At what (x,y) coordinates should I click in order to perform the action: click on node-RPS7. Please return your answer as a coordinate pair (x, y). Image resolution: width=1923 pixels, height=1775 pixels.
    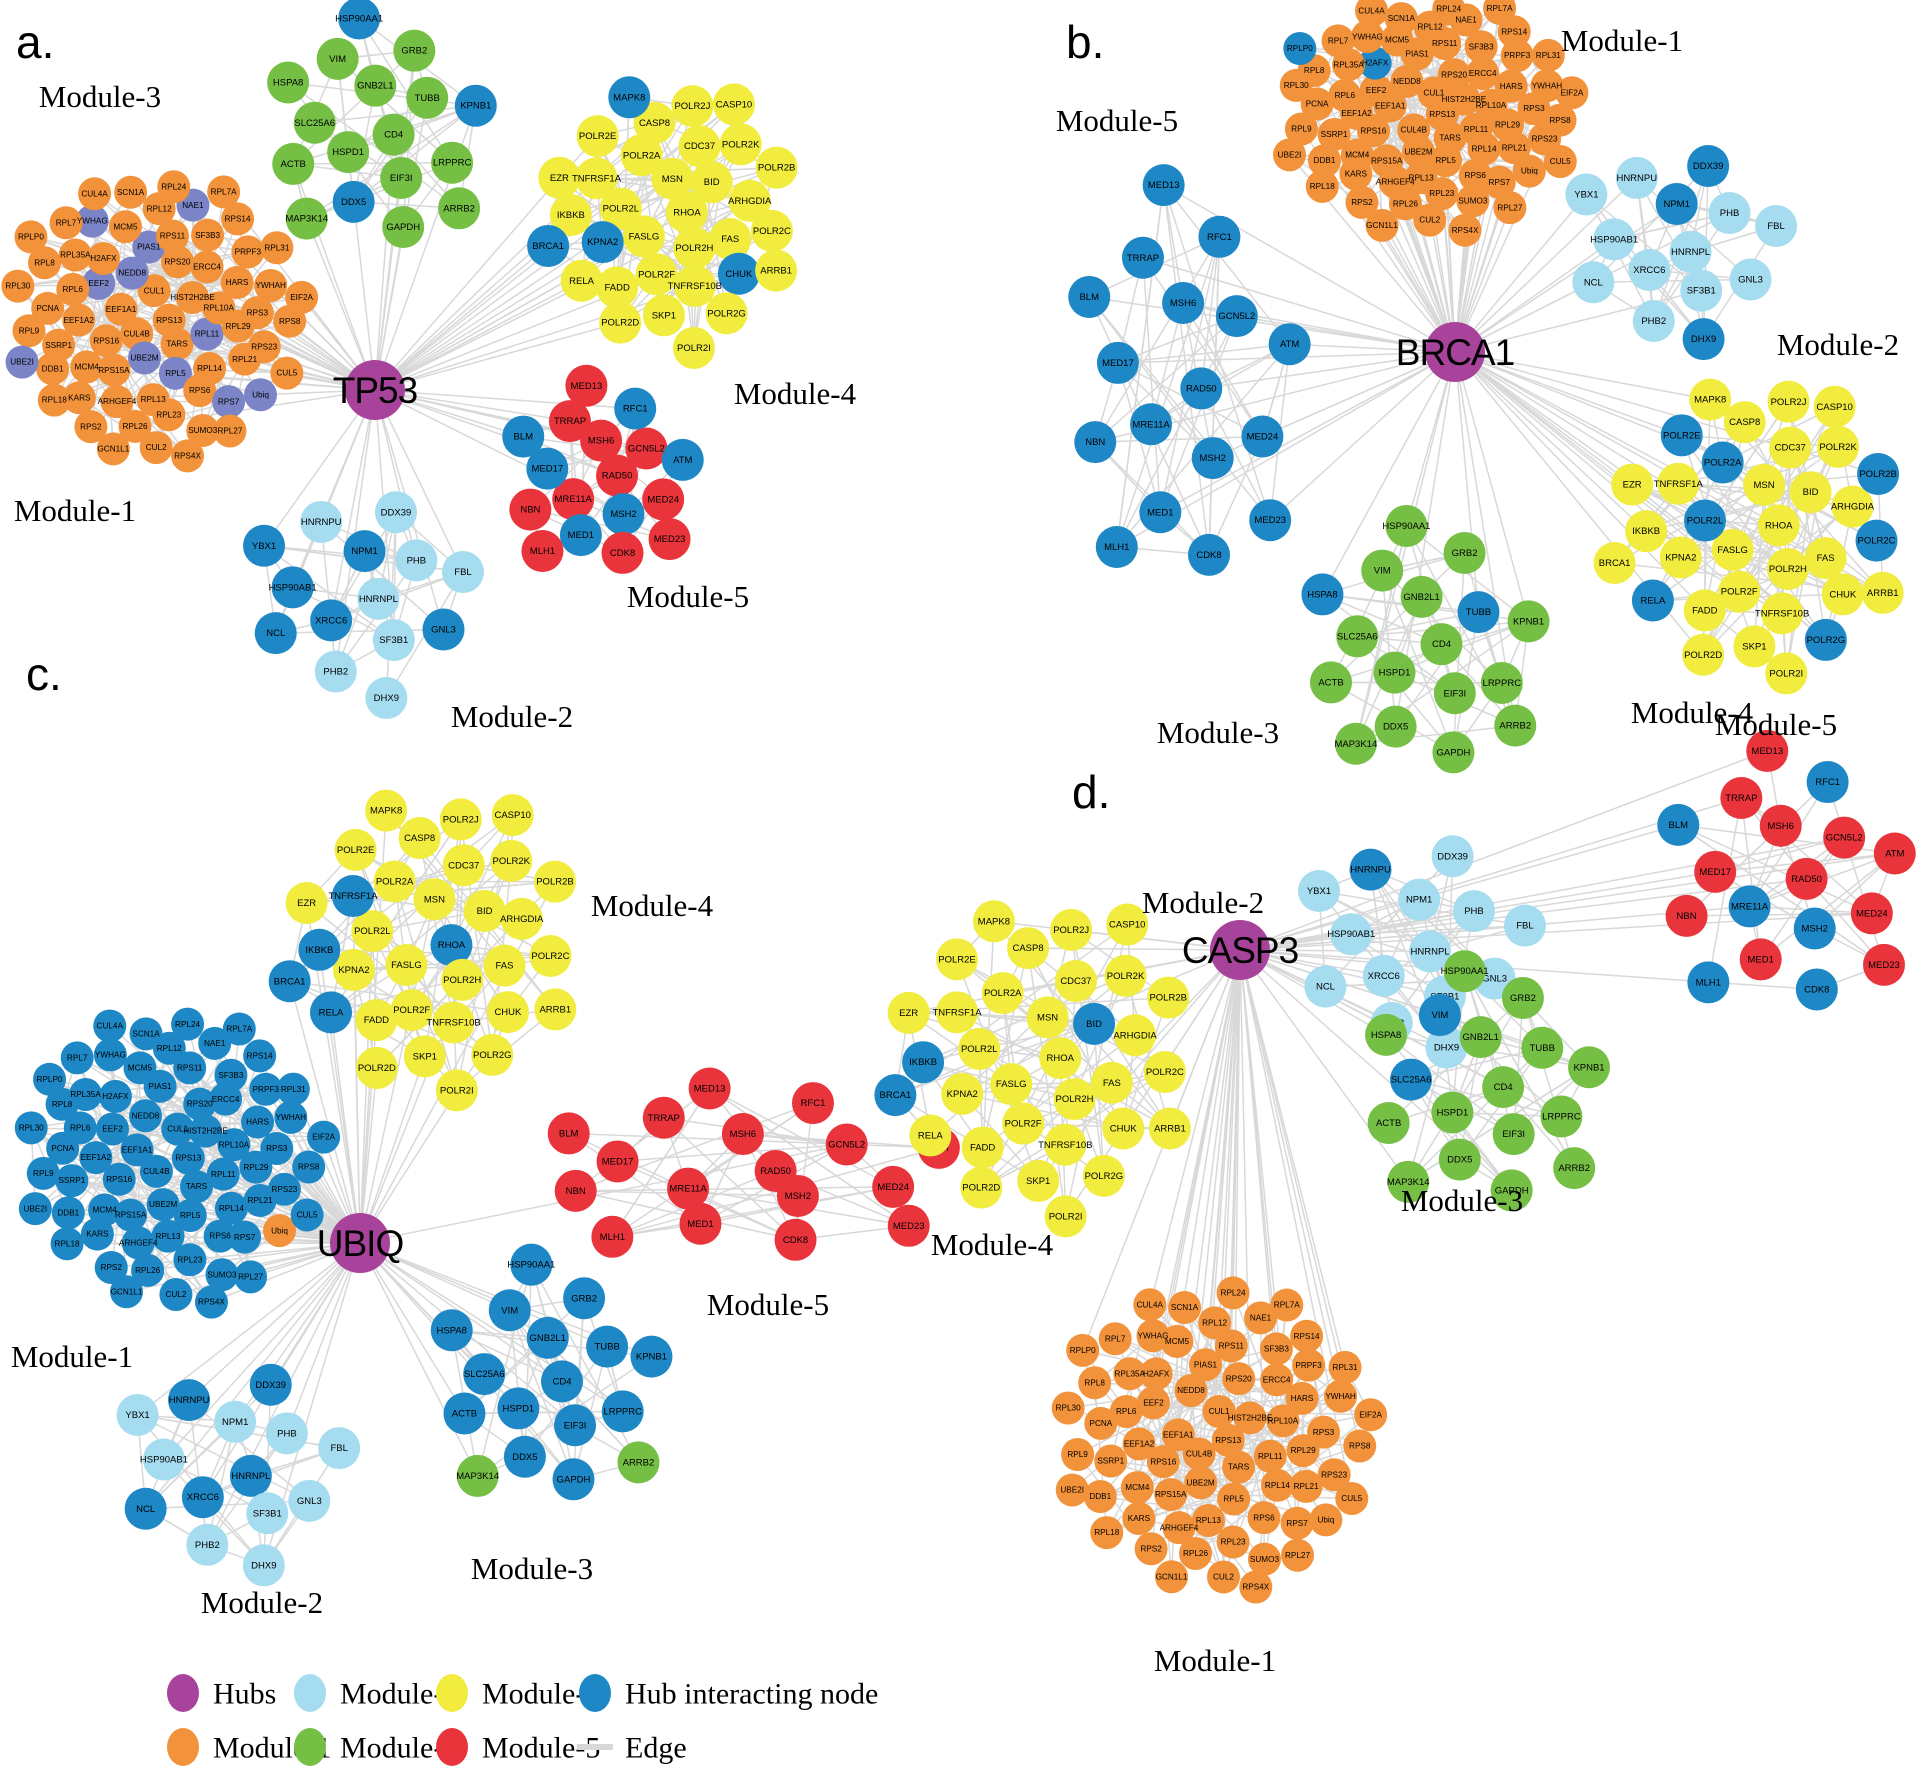
    Looking at the image, I should click on (1297, 1523).